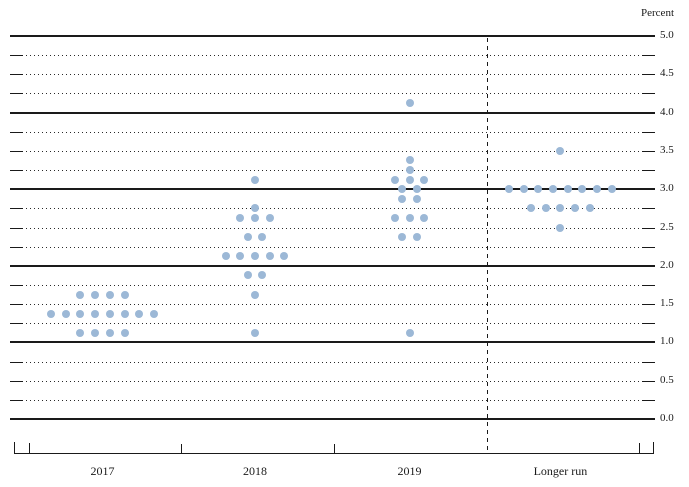  I want to click on x-category-label-2019: 2019, so click(409, 471).